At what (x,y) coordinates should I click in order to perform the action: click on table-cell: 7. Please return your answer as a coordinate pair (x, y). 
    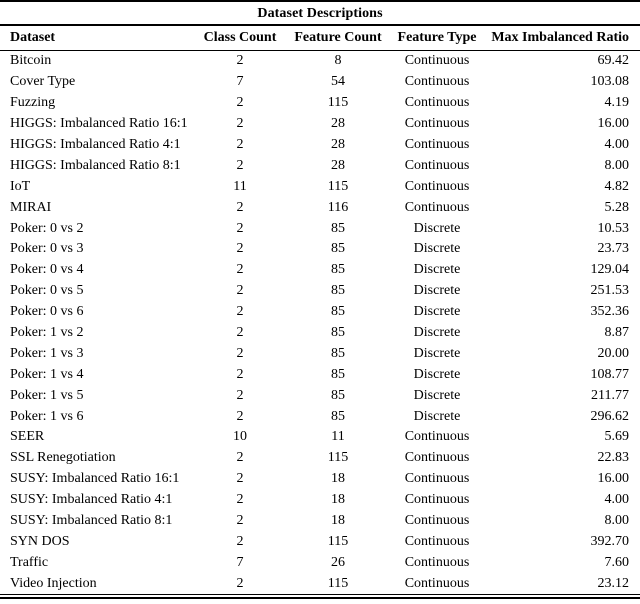
    Looking at the image, I should click on (240, 82).